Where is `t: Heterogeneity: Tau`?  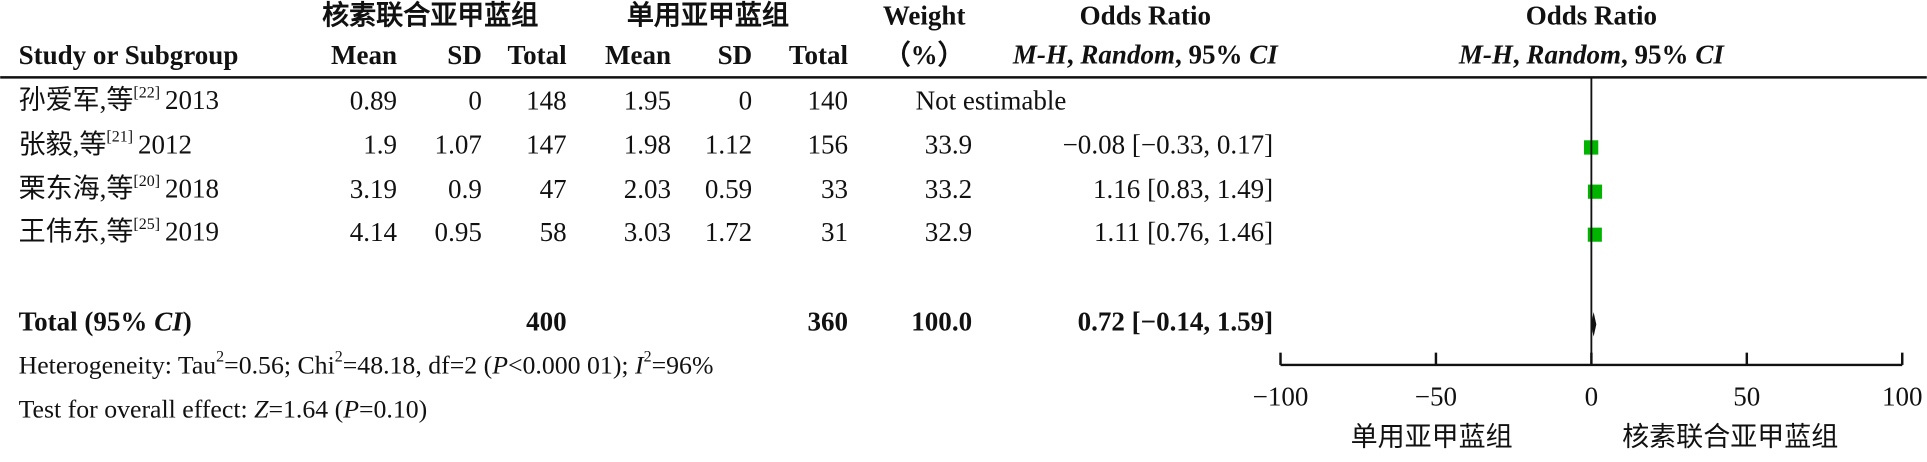 t: Heterogeneity: Tau is located at coordinates (118, 364).